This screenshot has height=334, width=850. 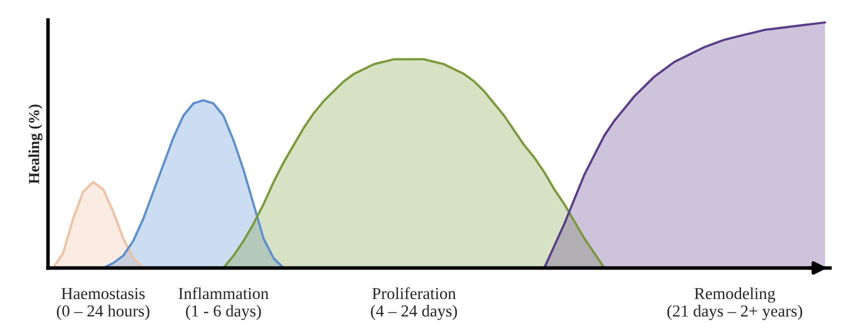 I want to click on y-axis-title: Healing (%), so click(x=35, y=144).